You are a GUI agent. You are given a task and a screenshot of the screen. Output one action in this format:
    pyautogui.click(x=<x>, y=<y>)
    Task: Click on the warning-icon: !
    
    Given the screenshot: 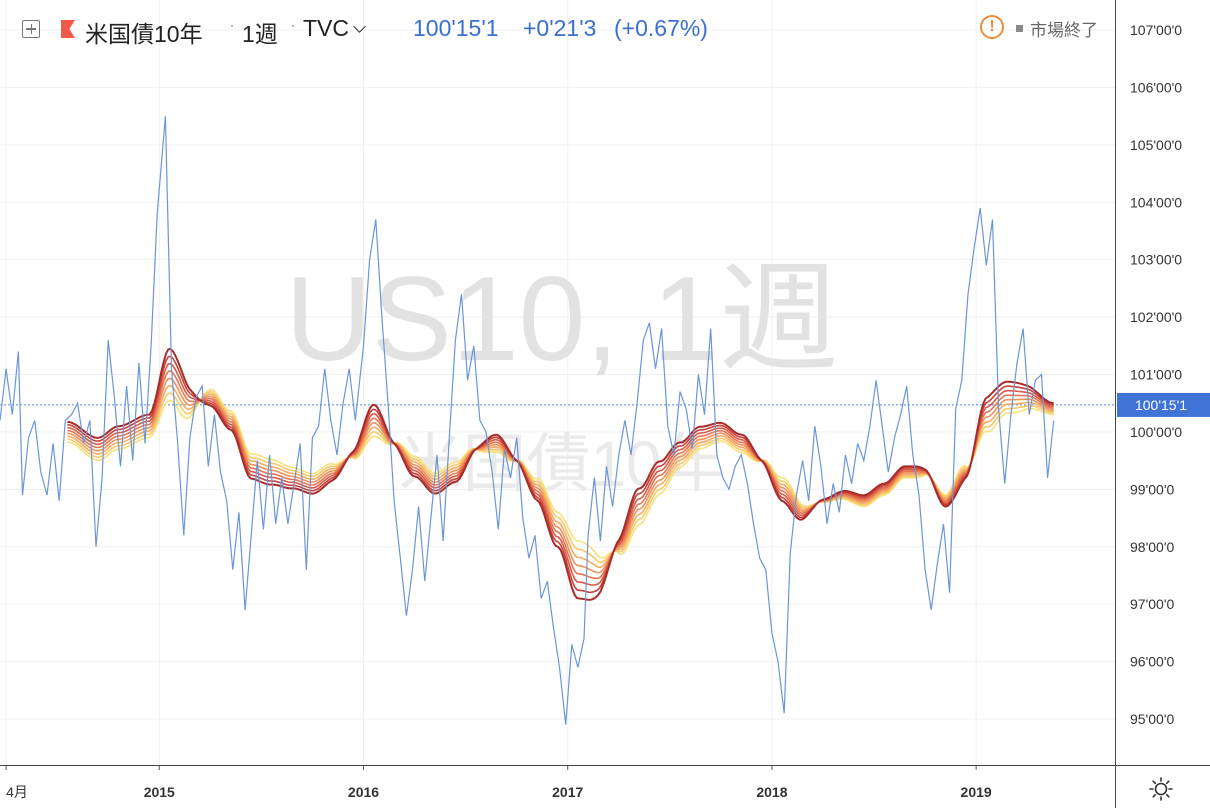 What is the action you would take?
    pyautogui.click(x=992, y=27)
    